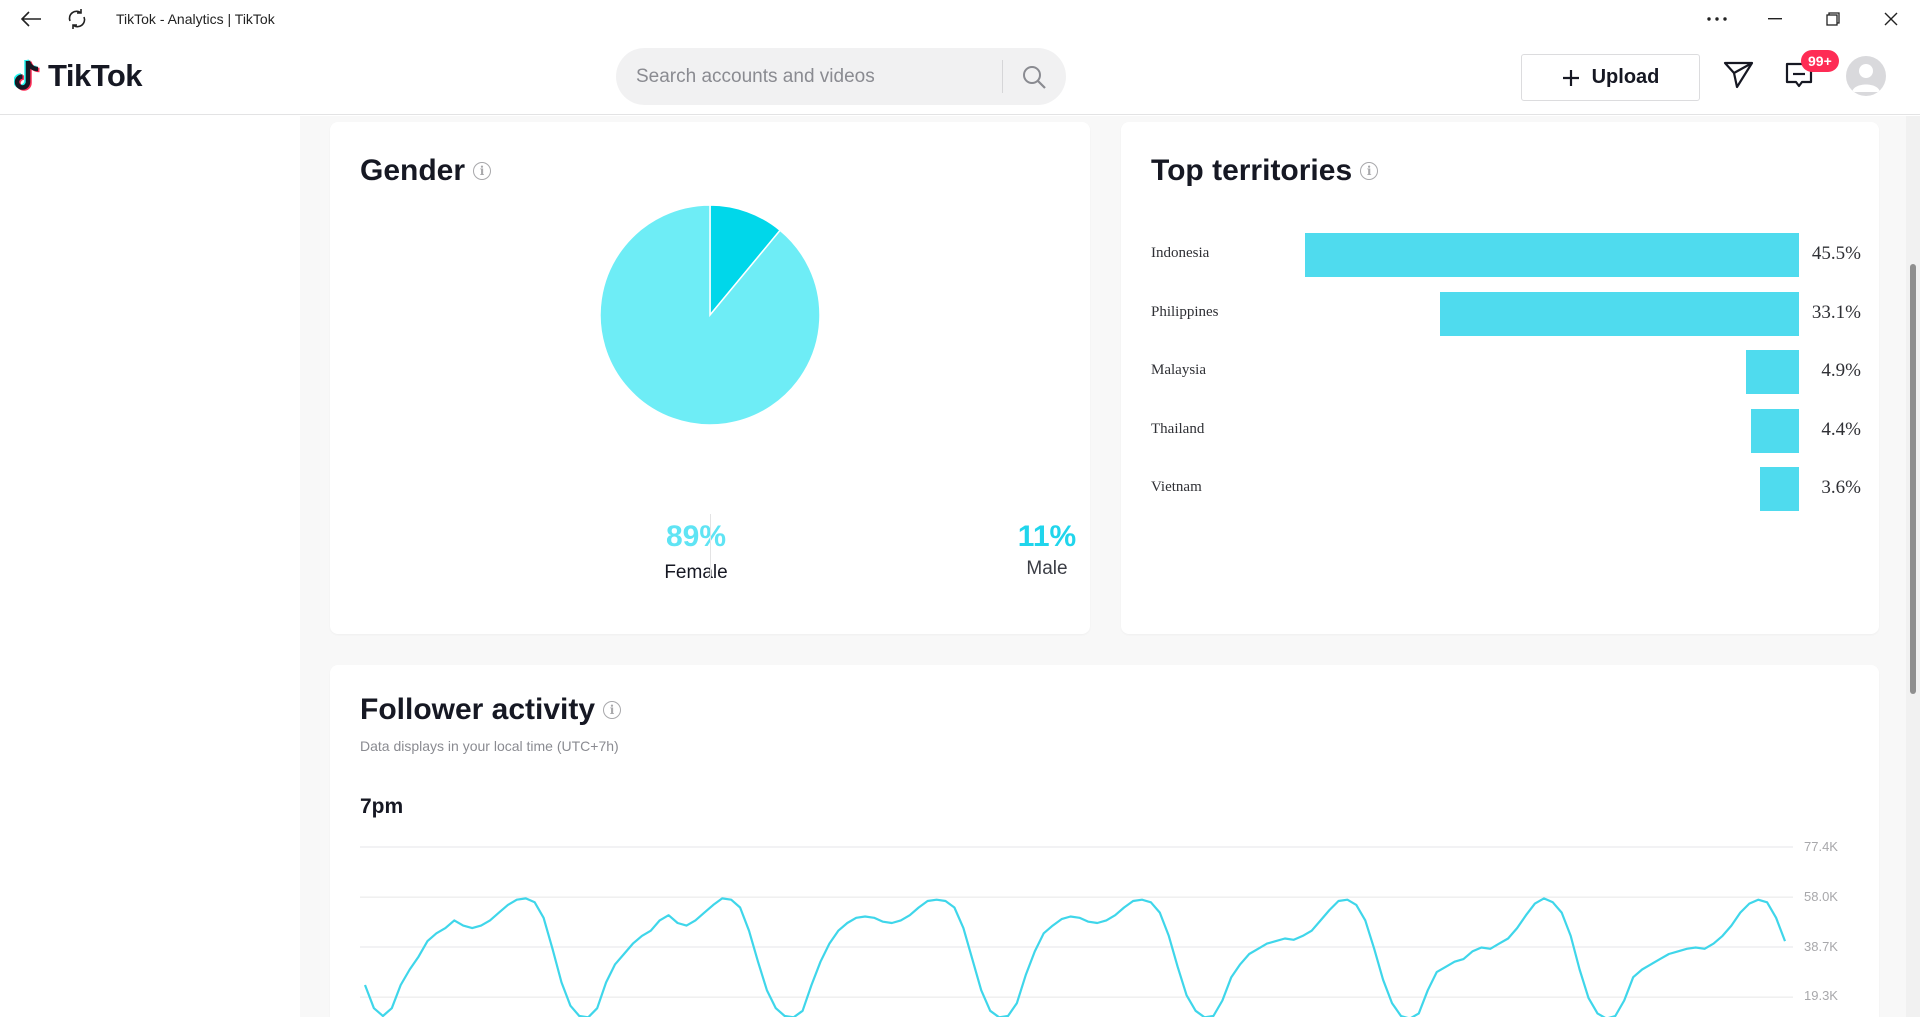  I want to click on avatar, so click(1866, 76).